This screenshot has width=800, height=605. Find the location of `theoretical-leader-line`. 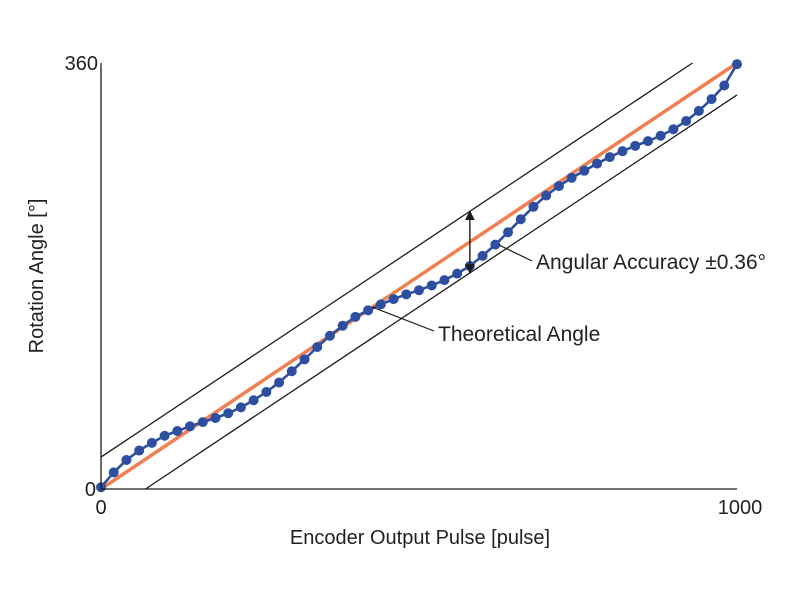

theoretical-leader-line is located at coordinates (403, 319).